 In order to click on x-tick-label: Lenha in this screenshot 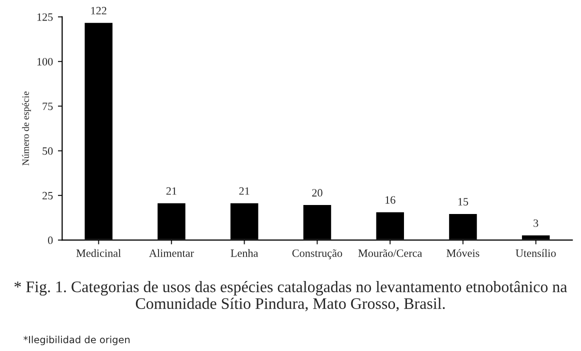, I will do `click(244, 253)`.